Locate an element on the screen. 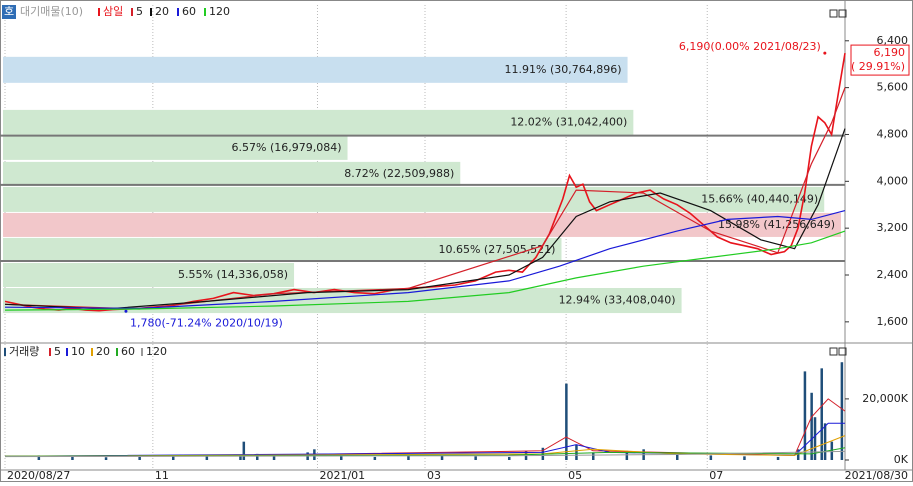 The width and height of the screenshot is (913, 486). legend-title: 대기매물(10) is located at coordinates (51, 11).